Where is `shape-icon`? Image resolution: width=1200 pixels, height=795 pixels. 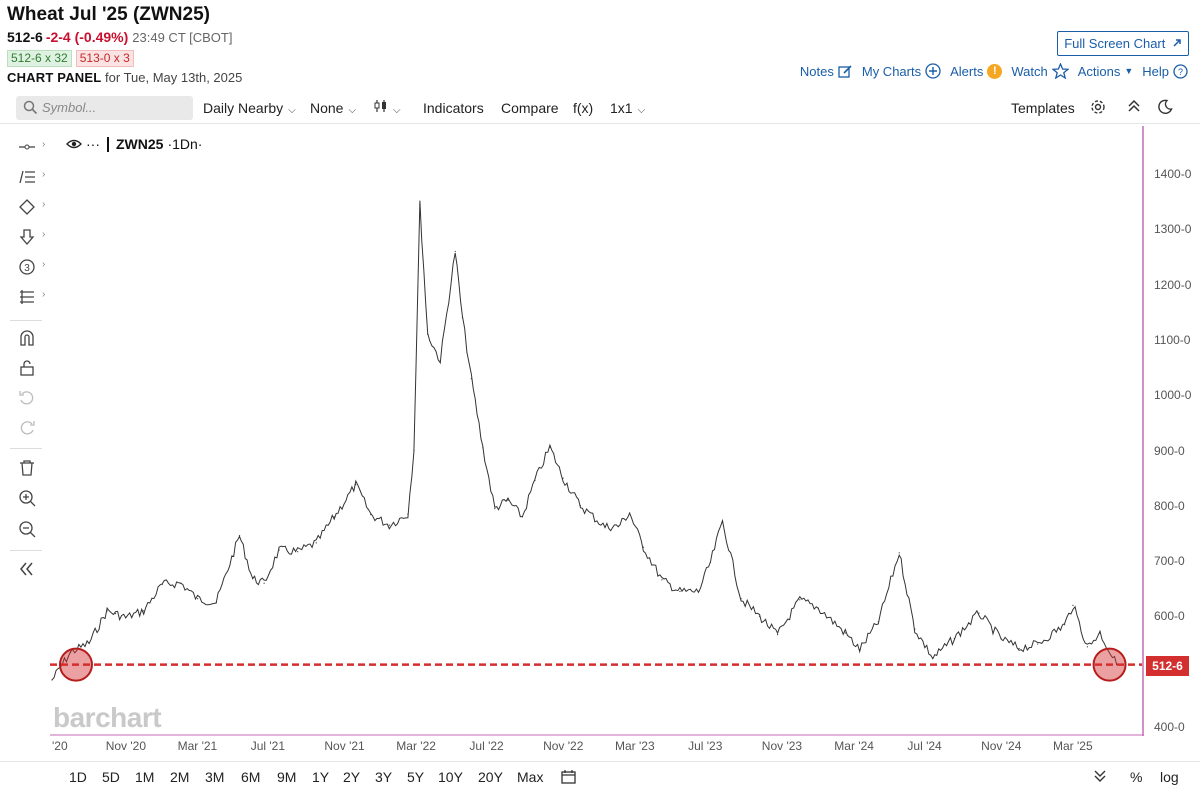 shape-icon is located at coordinates (27, 207).